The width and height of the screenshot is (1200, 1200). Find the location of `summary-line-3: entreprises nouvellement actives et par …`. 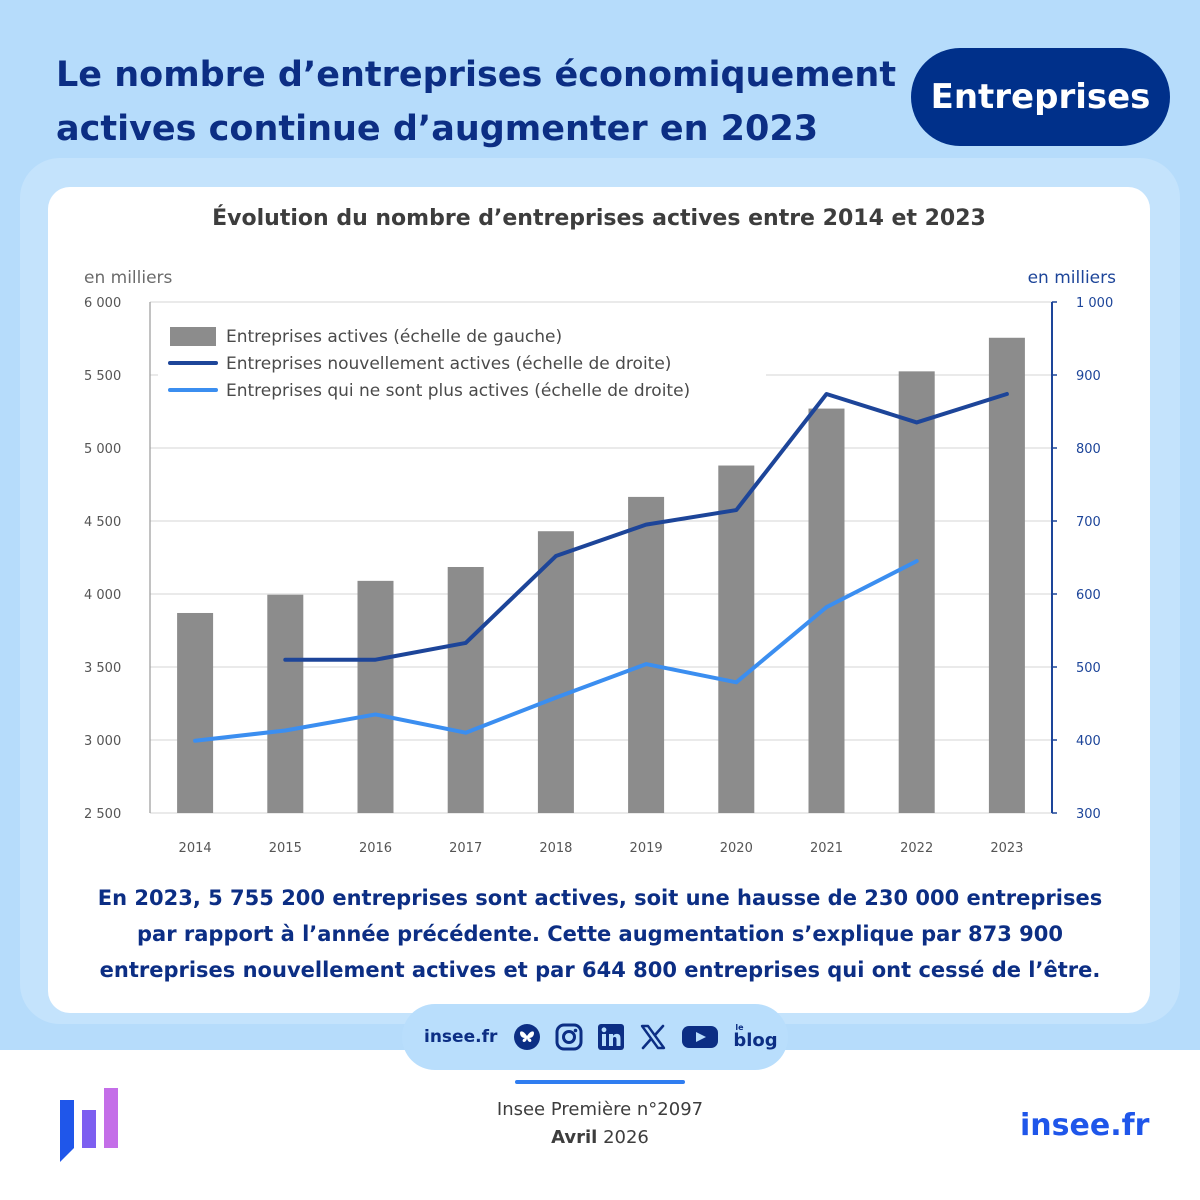

summary-line-3: entreprises nouvellement actives et par … is located at coordinates (600, 970).